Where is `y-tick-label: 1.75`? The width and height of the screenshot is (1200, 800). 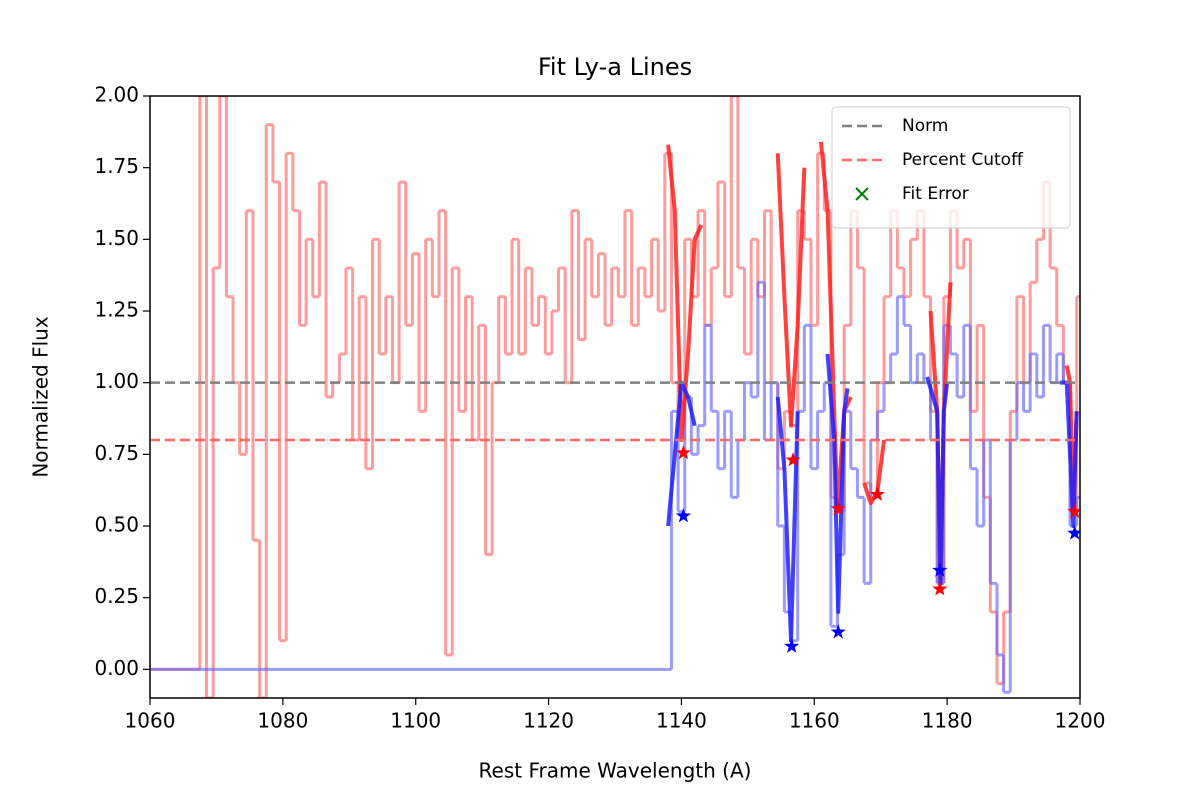
y-tick-label: 1.75 is located at coordinates (116, 166).